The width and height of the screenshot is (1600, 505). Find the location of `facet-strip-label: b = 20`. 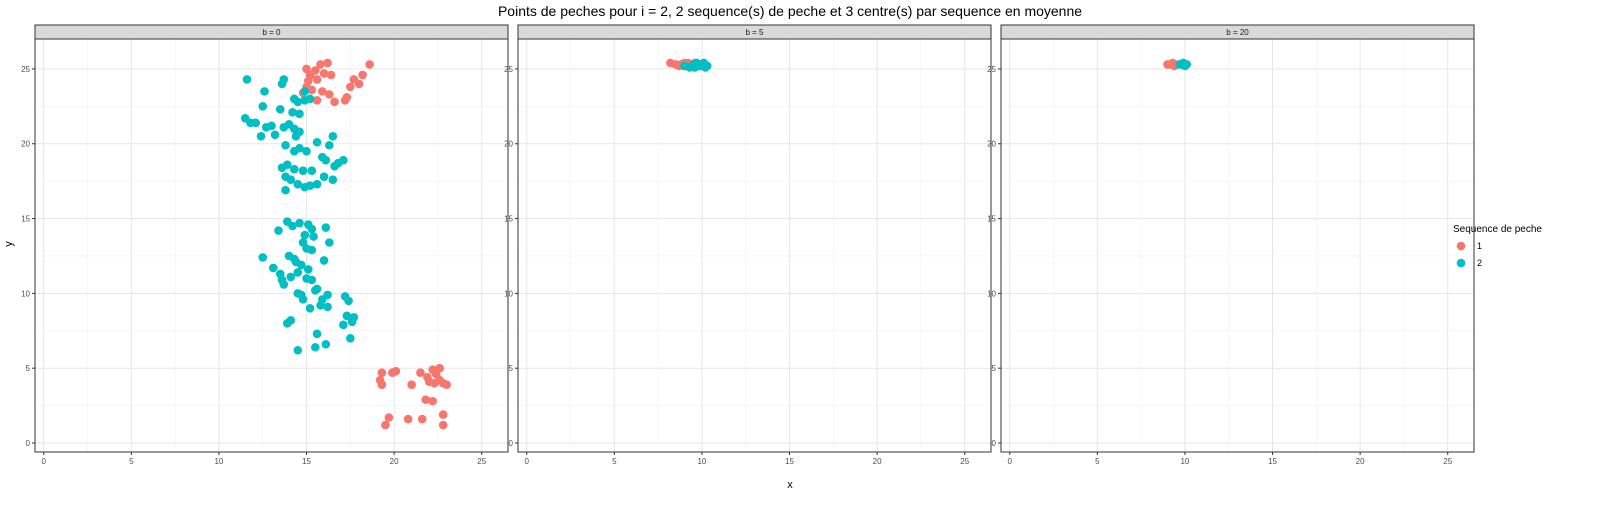

facet-strip-label: b = 20 is located at coordinates (1237, 32).